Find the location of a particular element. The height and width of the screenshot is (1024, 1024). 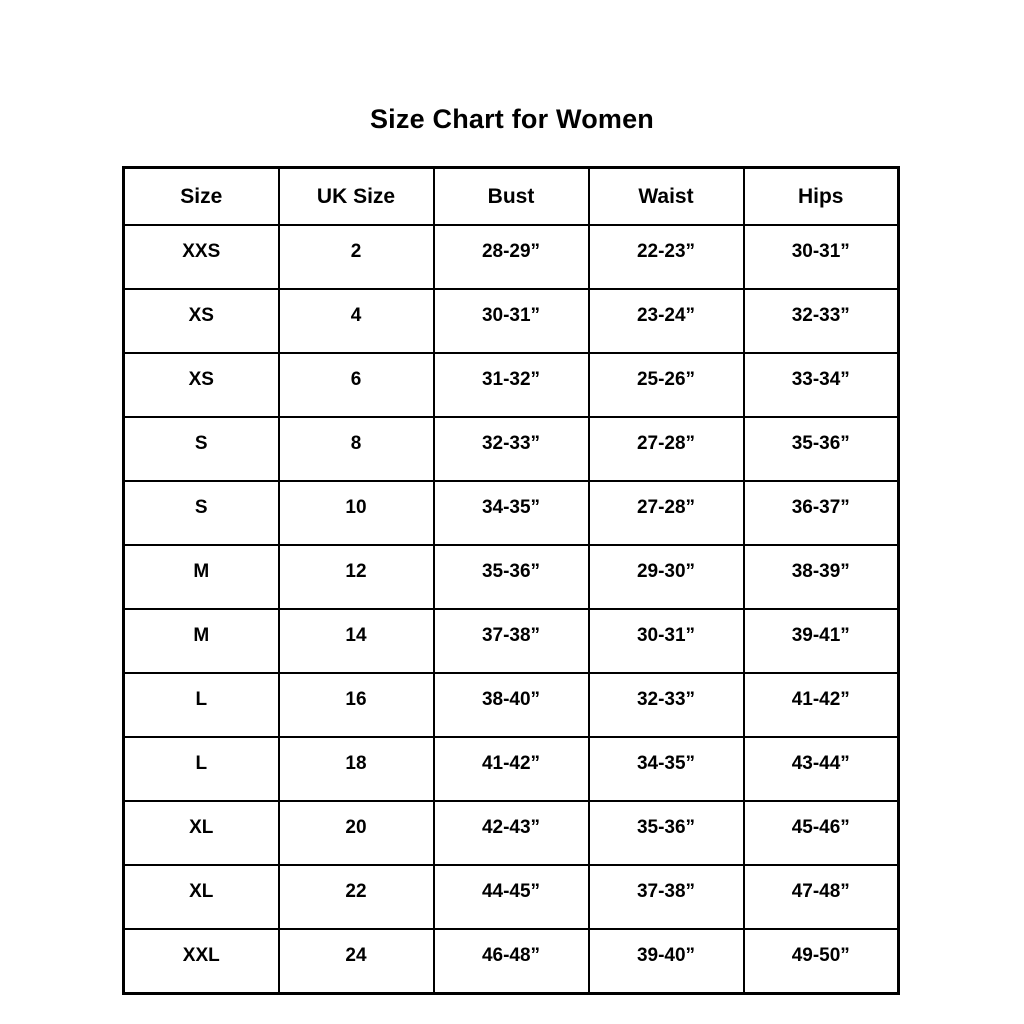

table-cell: 22 is located at coordinates (356, 897).